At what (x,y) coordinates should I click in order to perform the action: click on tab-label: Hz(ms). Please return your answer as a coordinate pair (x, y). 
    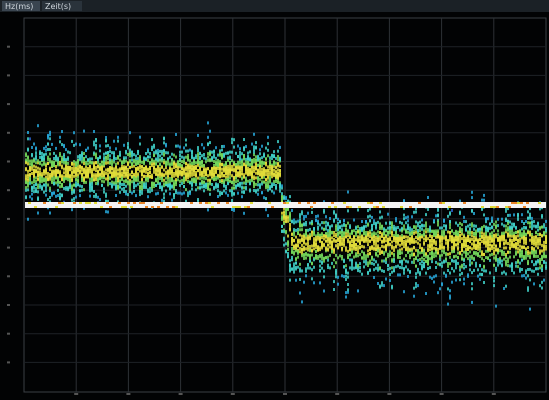
    Looking at the image, I should click on (19, 6).